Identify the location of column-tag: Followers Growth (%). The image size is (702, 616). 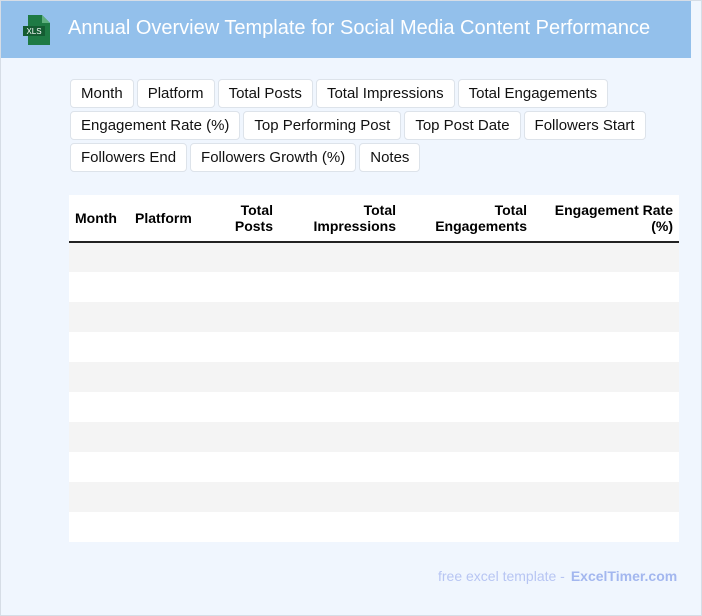
(273, 157).